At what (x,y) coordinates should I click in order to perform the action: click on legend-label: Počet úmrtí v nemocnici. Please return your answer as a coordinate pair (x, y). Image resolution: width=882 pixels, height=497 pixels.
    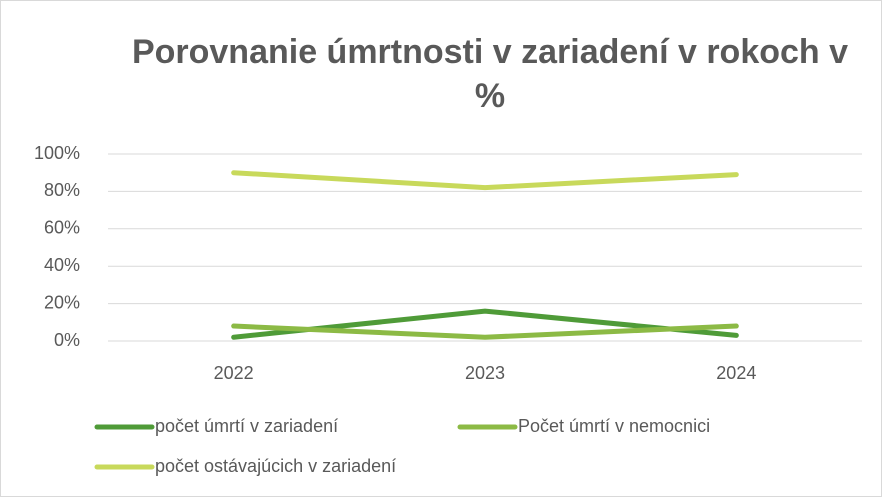
    Looking at the image, I should click on (614, 426).